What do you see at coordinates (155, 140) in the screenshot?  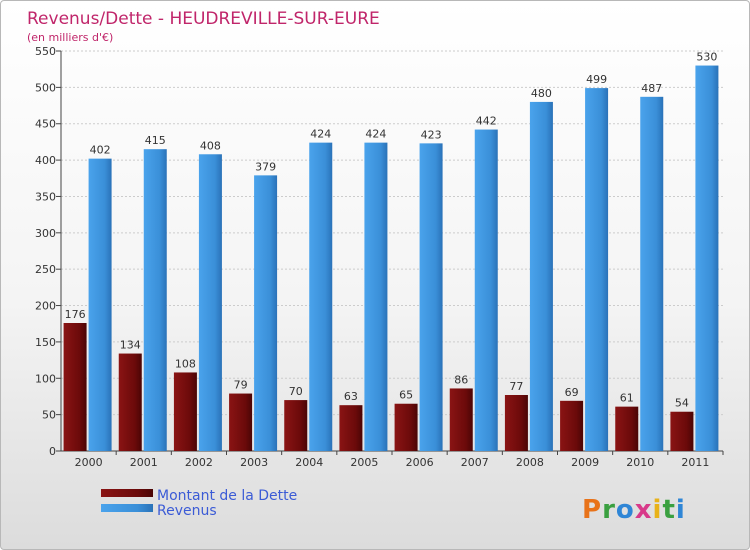 I see `data-label-revenus: 415` at bounding box center [155, 140].